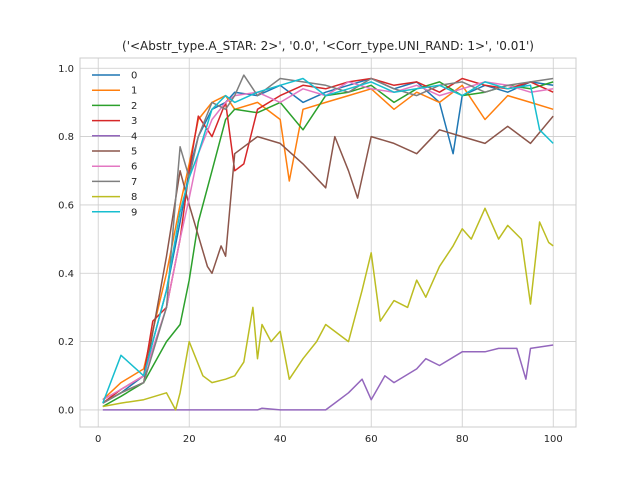 The width and height of the screenshot is (640, 480). Describe the element at coordinates (134, 182) in the screenshot. I see `legend-label-7: 7` at that location.